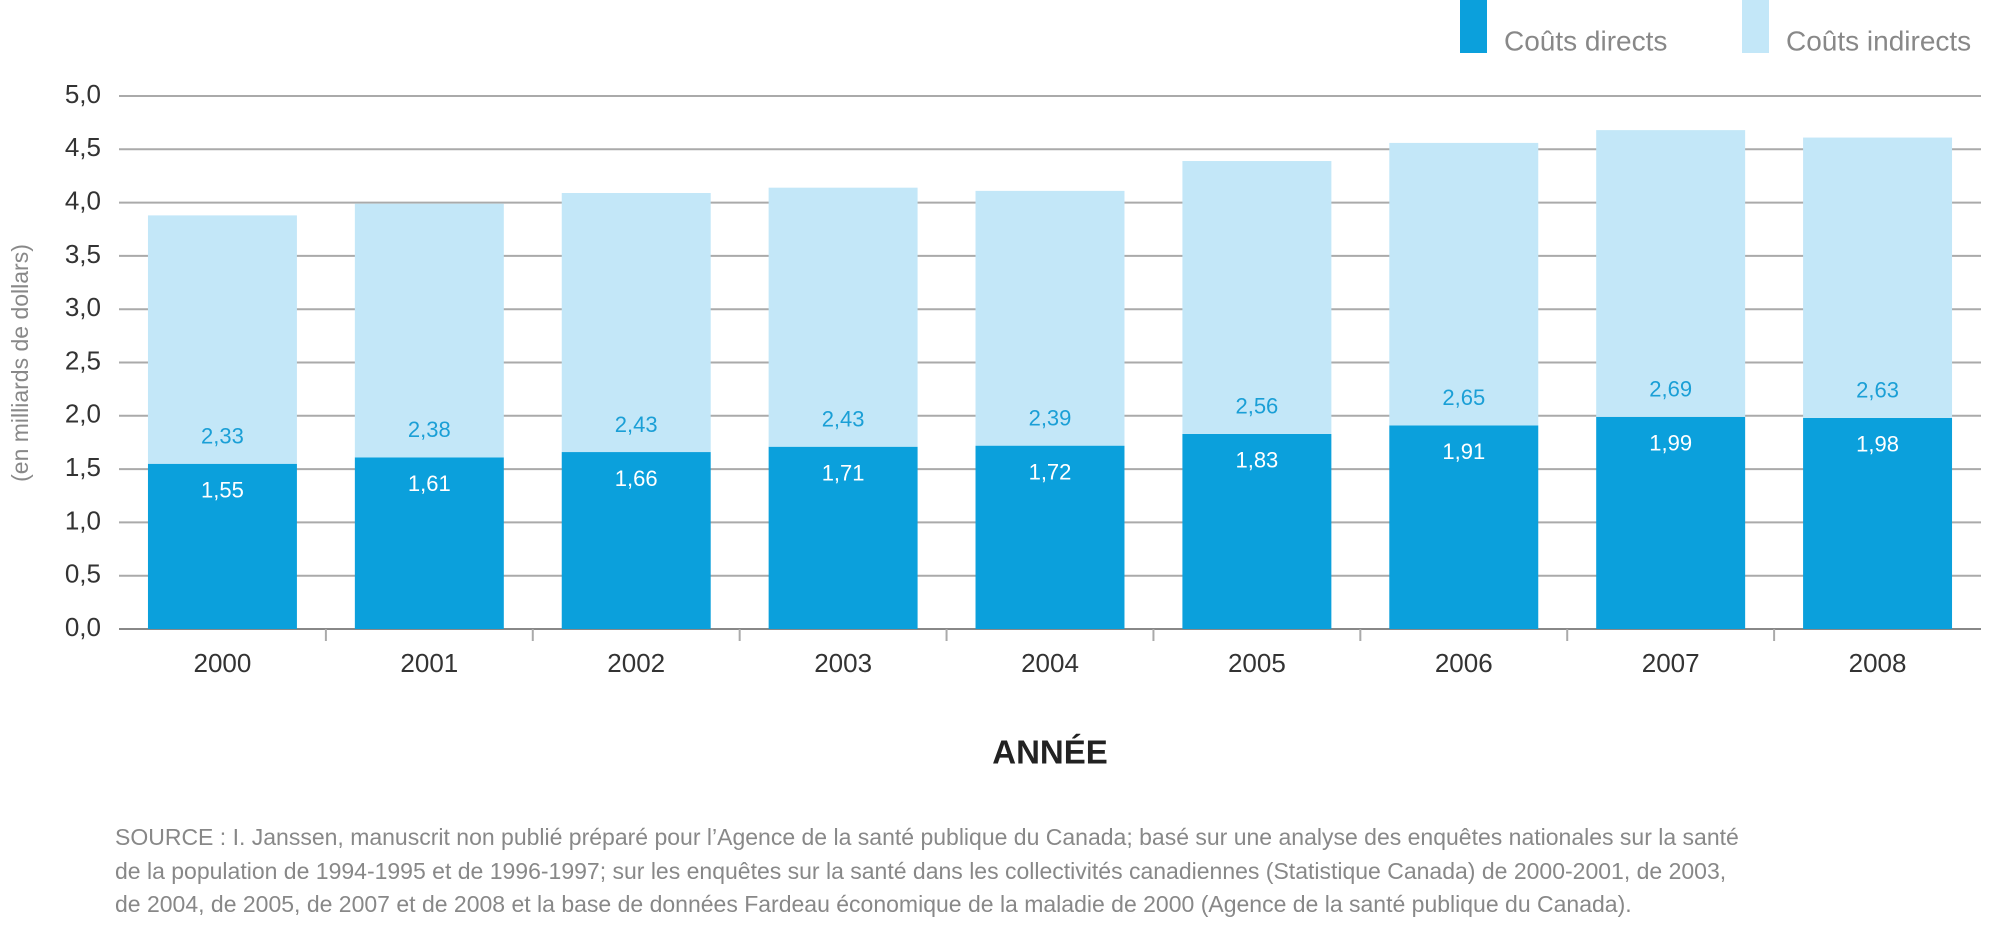 Image resolution: width=2000 pixels, height=925 pixels. I want to click on y-axis-label: (en milliards de dollars), so click(20, 363).